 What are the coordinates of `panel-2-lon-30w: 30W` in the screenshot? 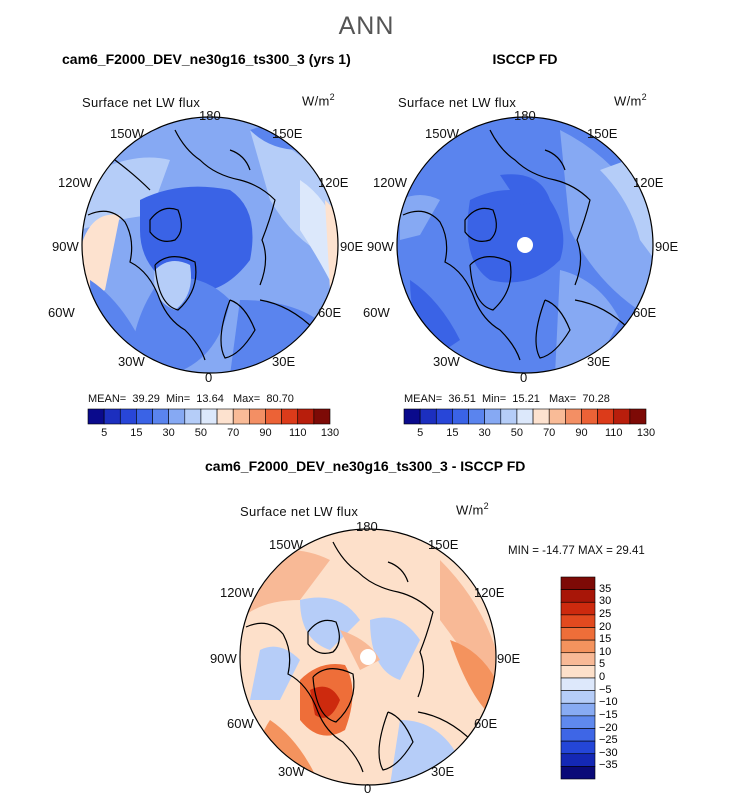 It's located at (446, 361).